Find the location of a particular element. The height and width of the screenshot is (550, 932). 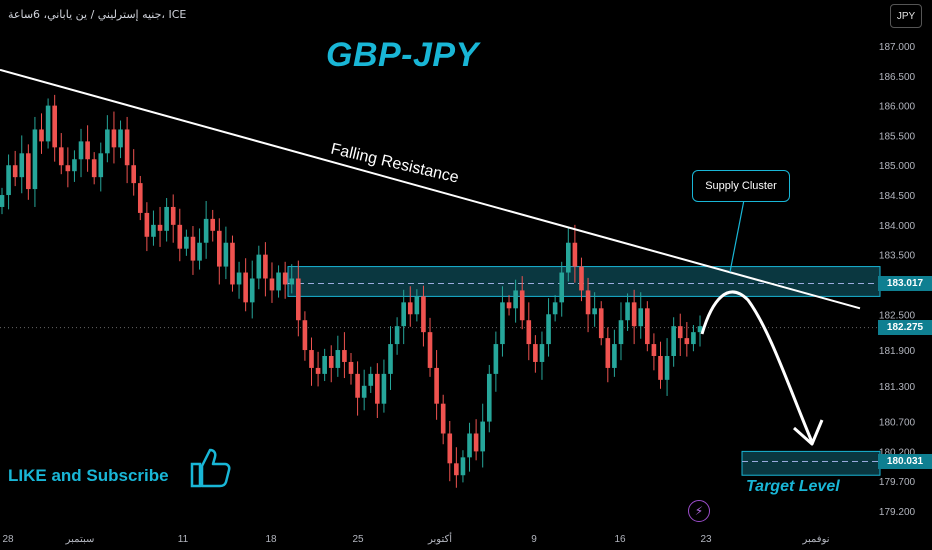

supply-zone is located at coordinates (584, 281).